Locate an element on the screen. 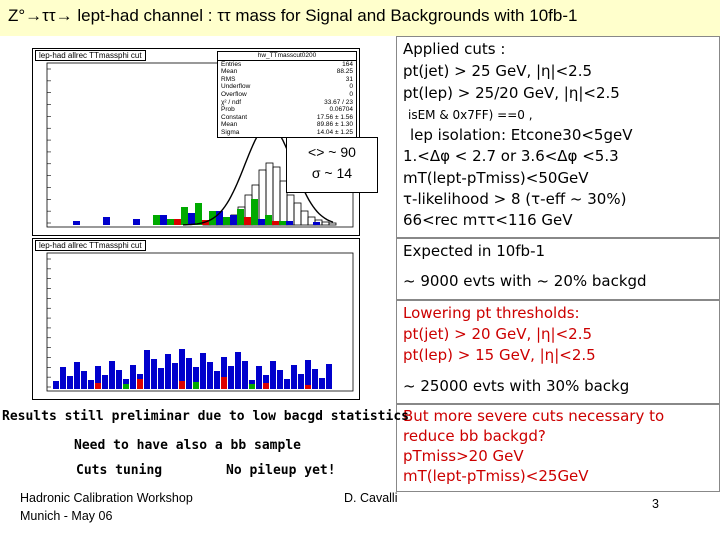 The width and height of the screenshot is (720, 540). expected-box is located at coordinates (558, 269).